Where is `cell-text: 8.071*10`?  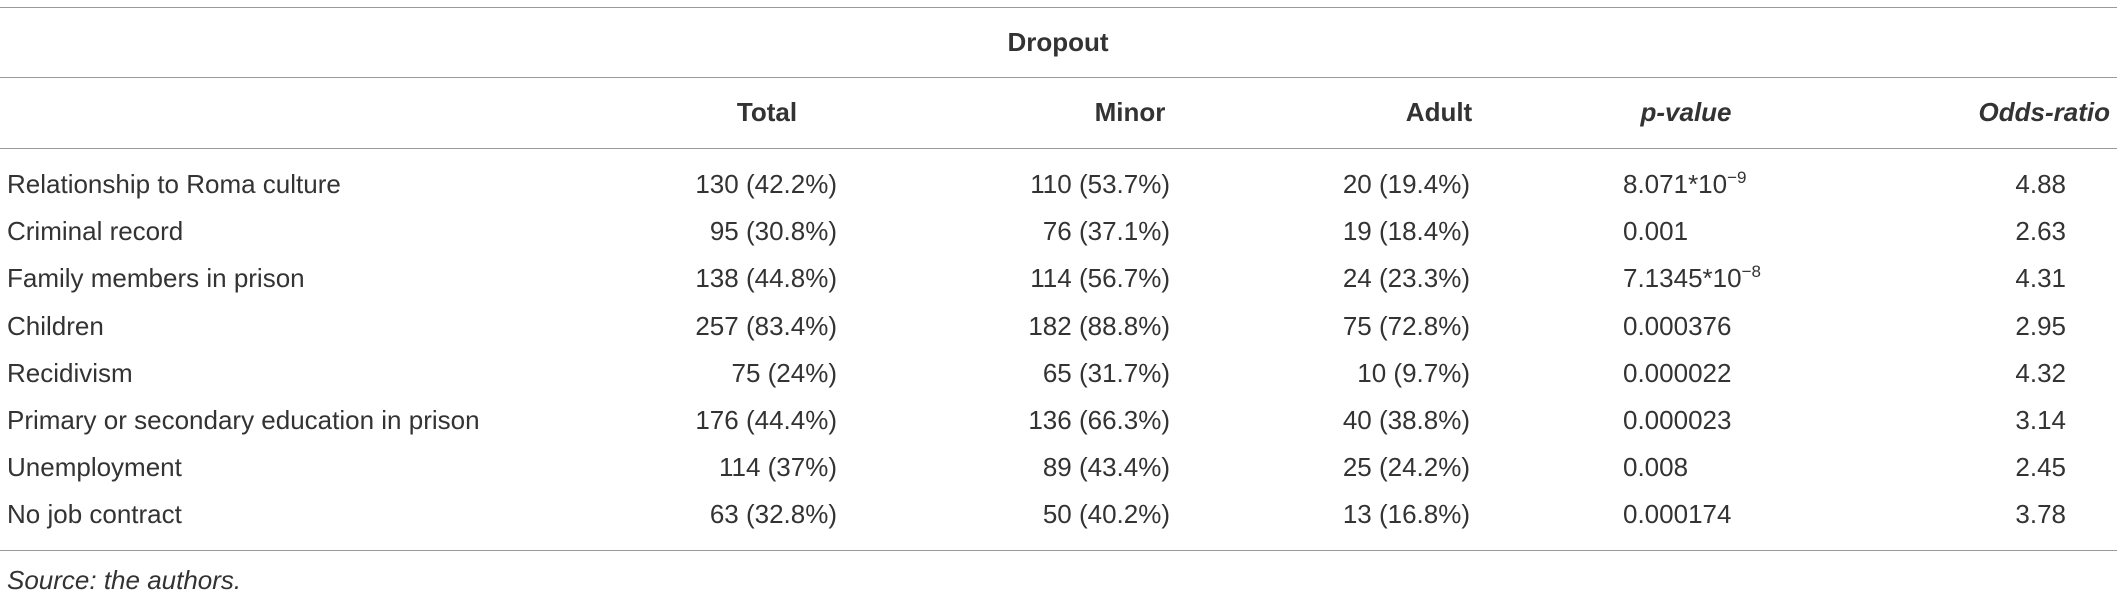 cell-text: 8.071*10 is located at coordinates (1675, 184).